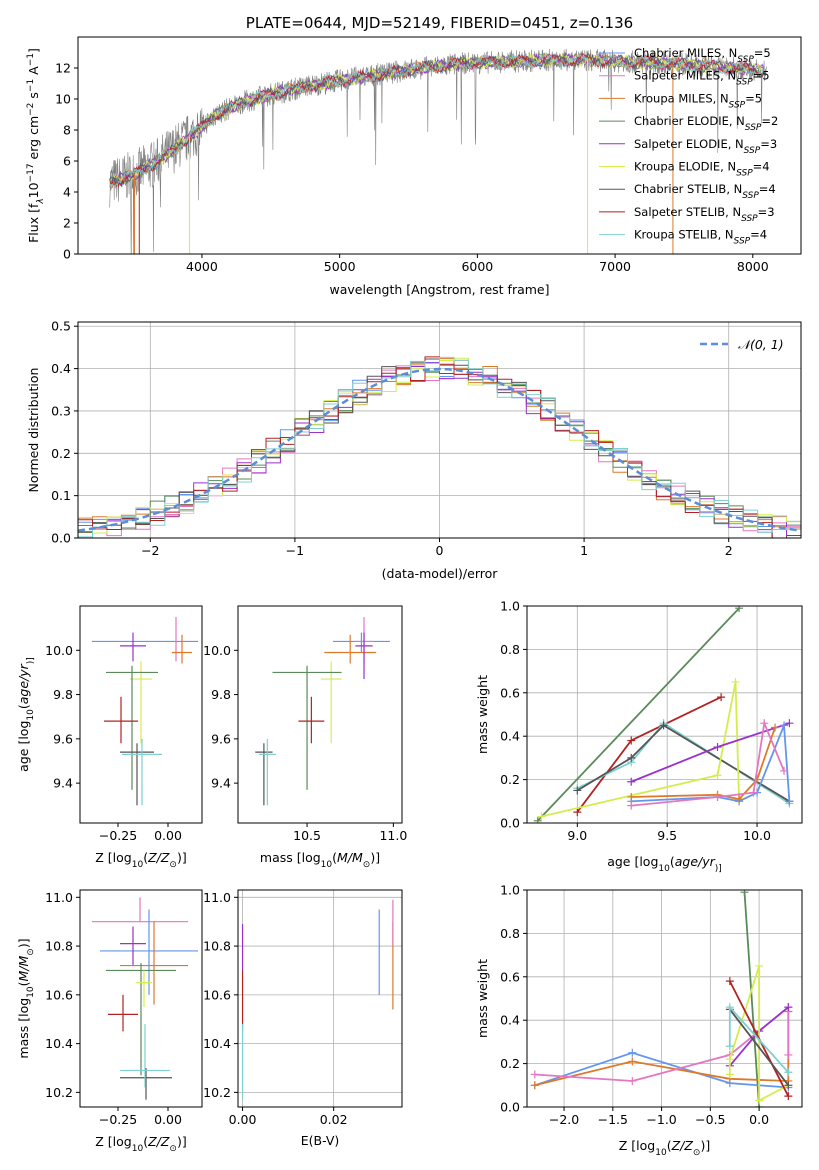 Image resolution: width=819 pixels, height=1170 pixels. I want to click on age-vs-Z-xlabel-part: Z/Z, so click(158, 857).